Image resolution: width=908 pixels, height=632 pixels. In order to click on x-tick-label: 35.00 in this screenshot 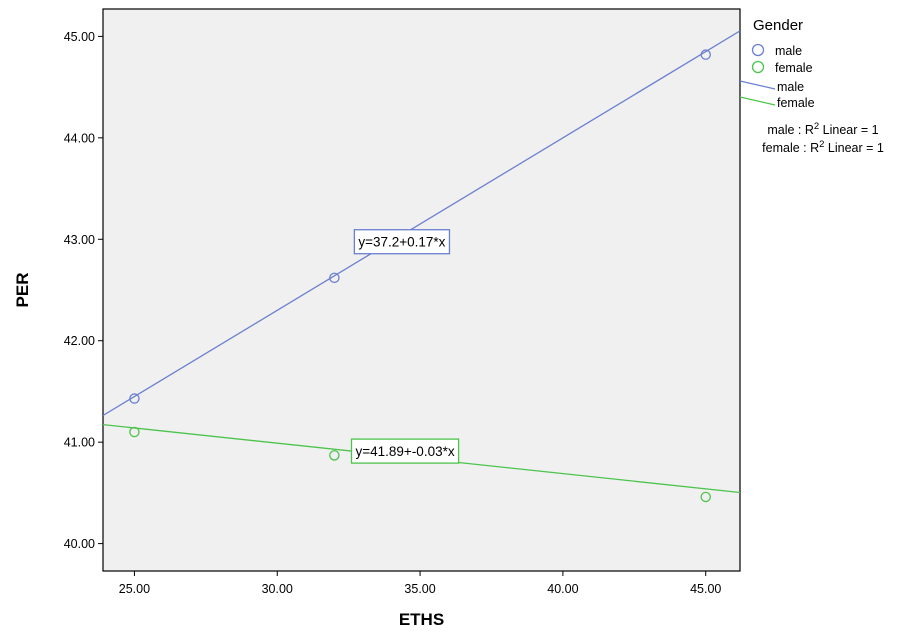, I will do `click(419, 589)`.